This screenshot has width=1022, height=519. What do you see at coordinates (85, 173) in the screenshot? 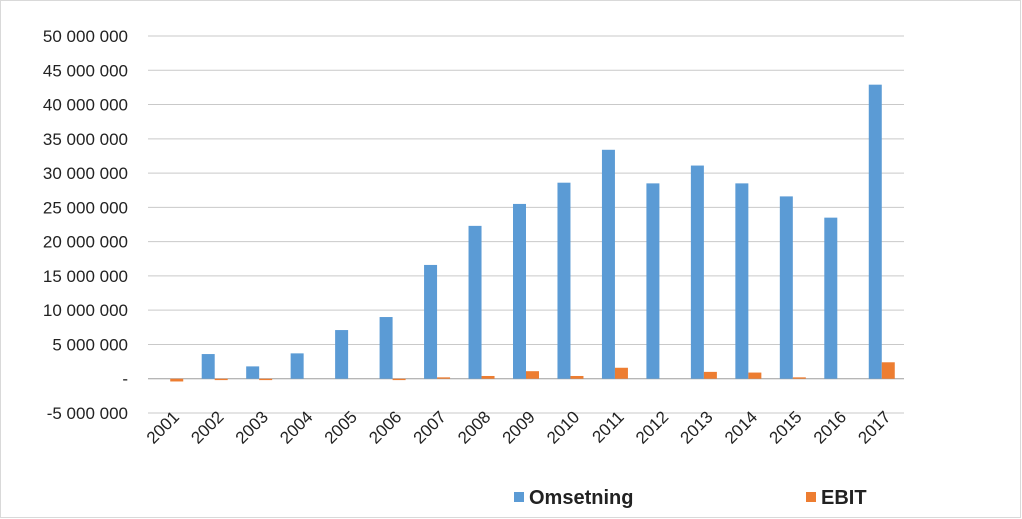
I see `y-tick-label: 30 000 000` at bounding box center [85, 173].